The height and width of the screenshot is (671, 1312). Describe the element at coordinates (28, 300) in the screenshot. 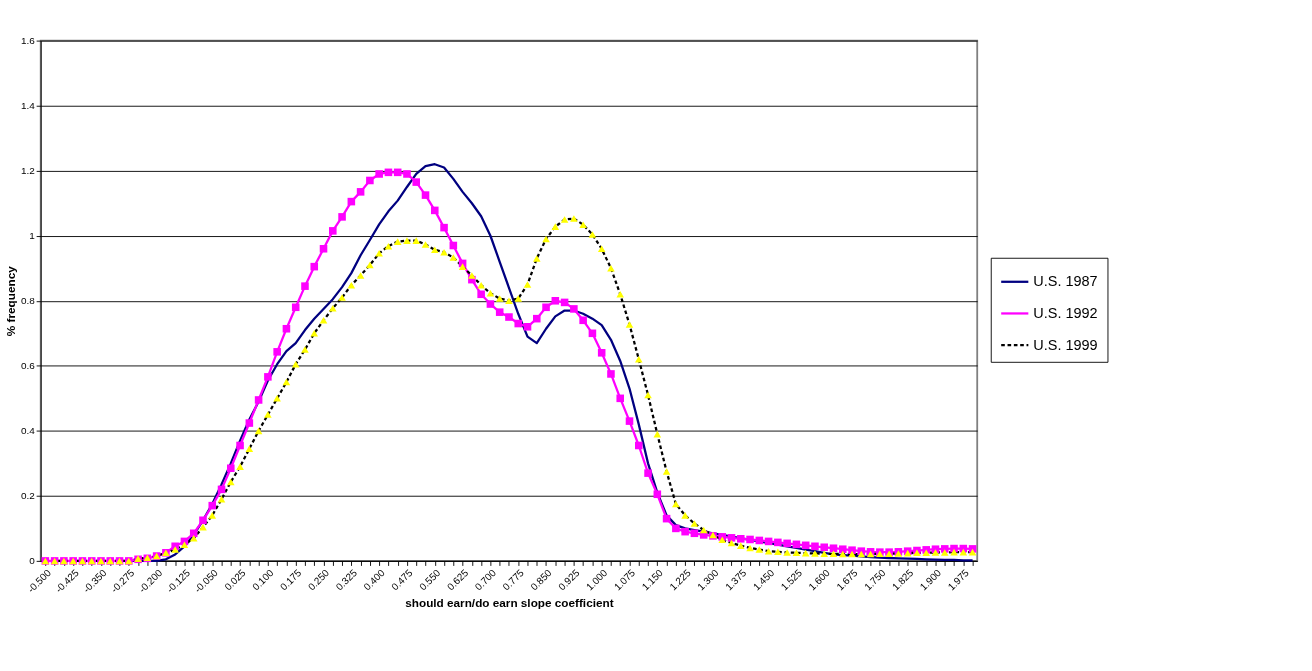

I see `y-tick-label: 0.8` at that location.